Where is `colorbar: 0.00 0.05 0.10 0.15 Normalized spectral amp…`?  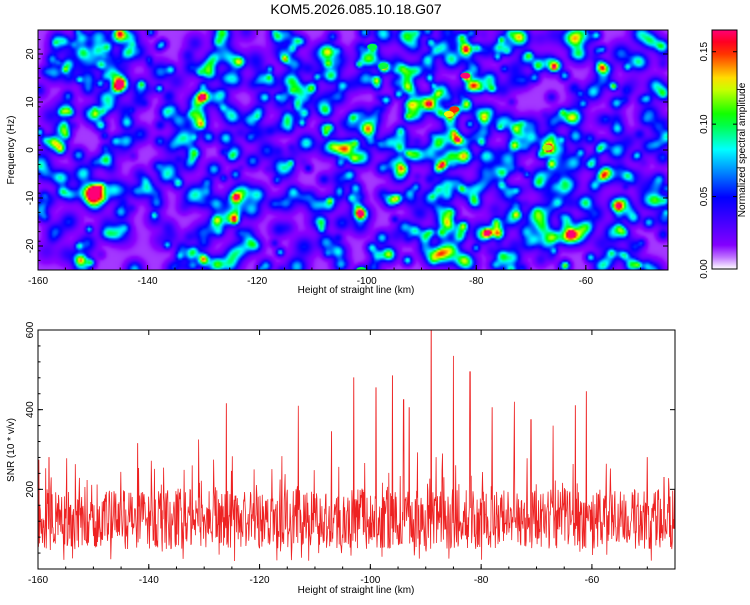 colorbar: 0.00 0.05 0.10 0.15 Normalized spectral amp… is located at coordinates (723, 154).